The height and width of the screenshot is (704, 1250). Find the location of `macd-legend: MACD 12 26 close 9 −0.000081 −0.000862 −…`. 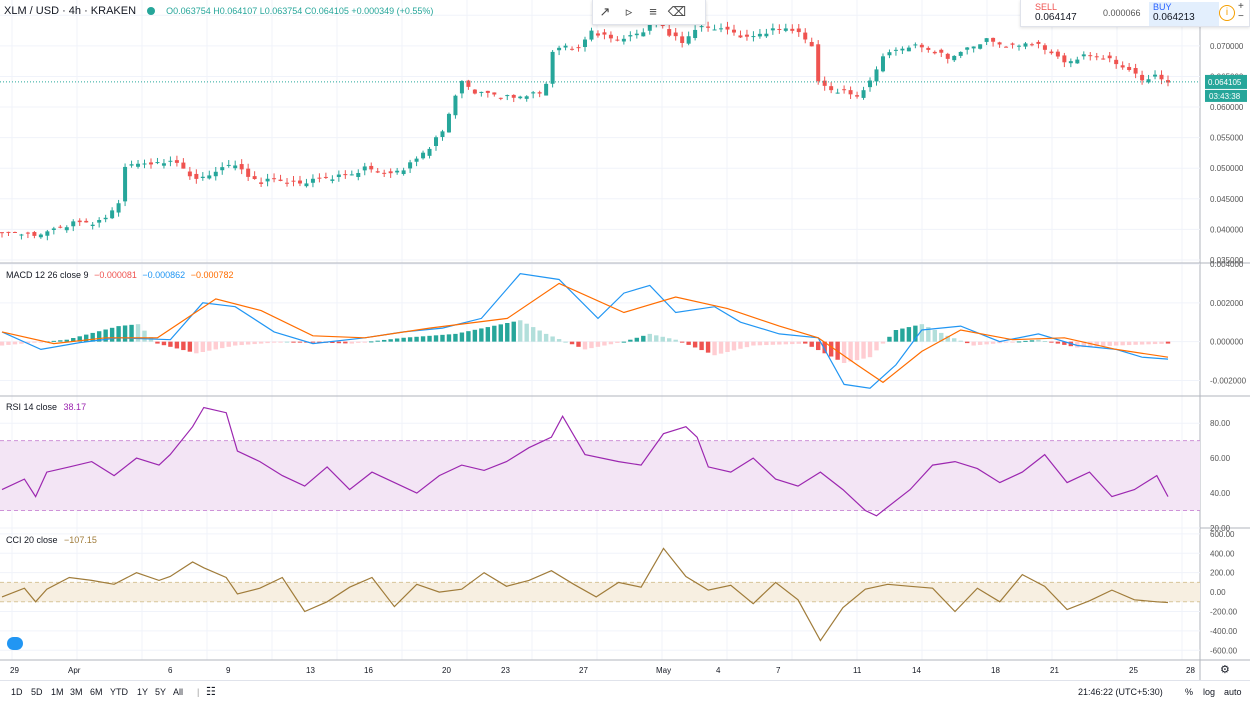

macd-legend: MACD 12 26 close 9 −0.000081 −0.000862 −… is located at coordinates (119, 275).